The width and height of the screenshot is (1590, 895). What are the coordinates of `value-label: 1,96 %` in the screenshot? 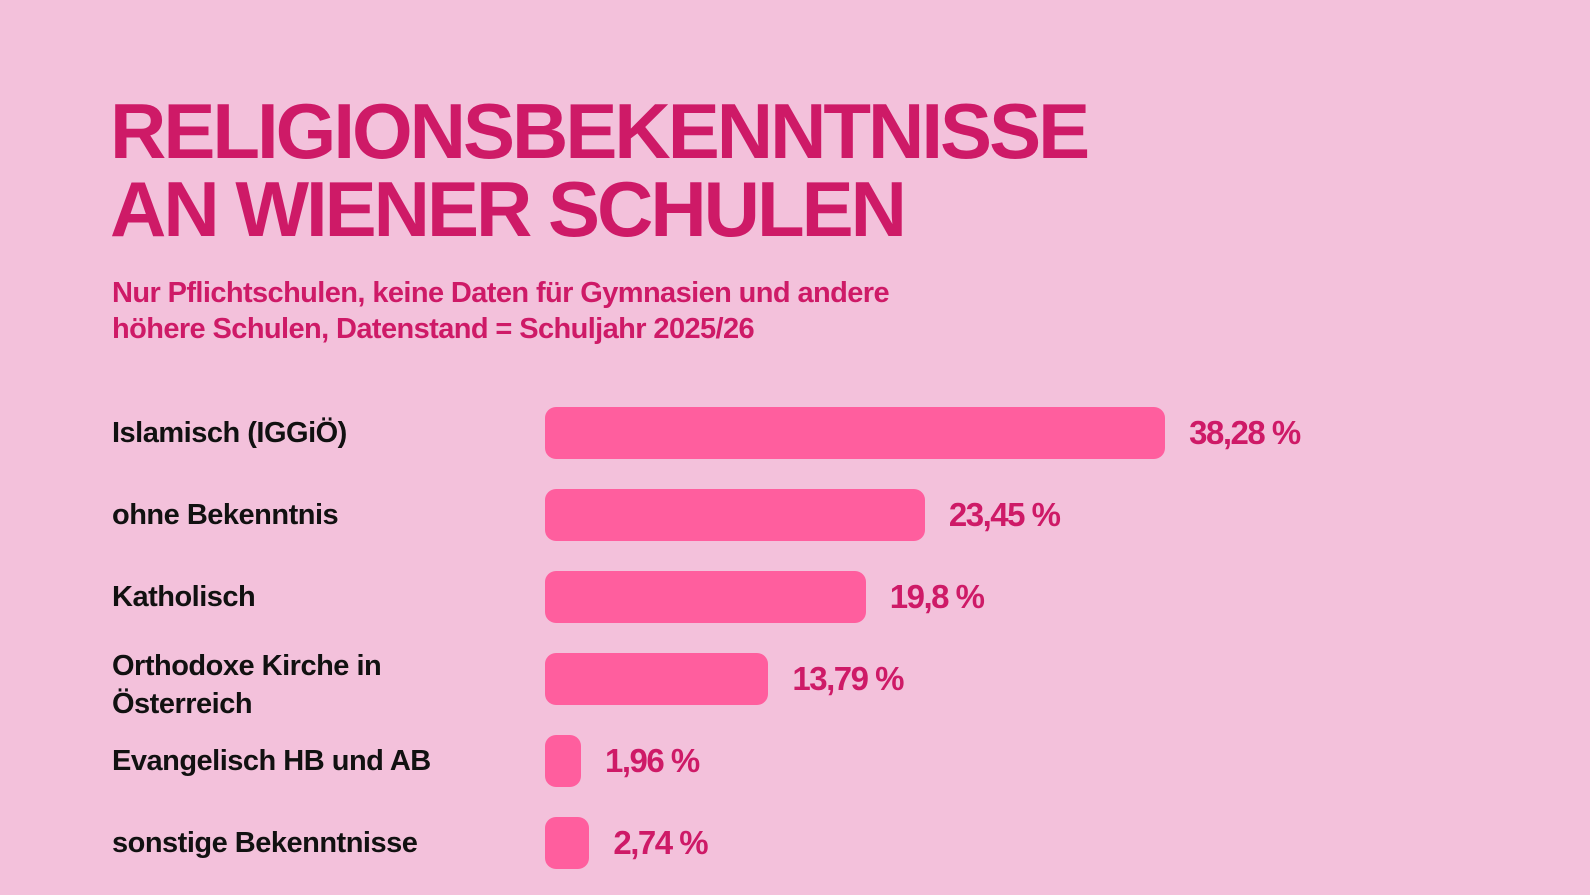 It's located at (652, 760).